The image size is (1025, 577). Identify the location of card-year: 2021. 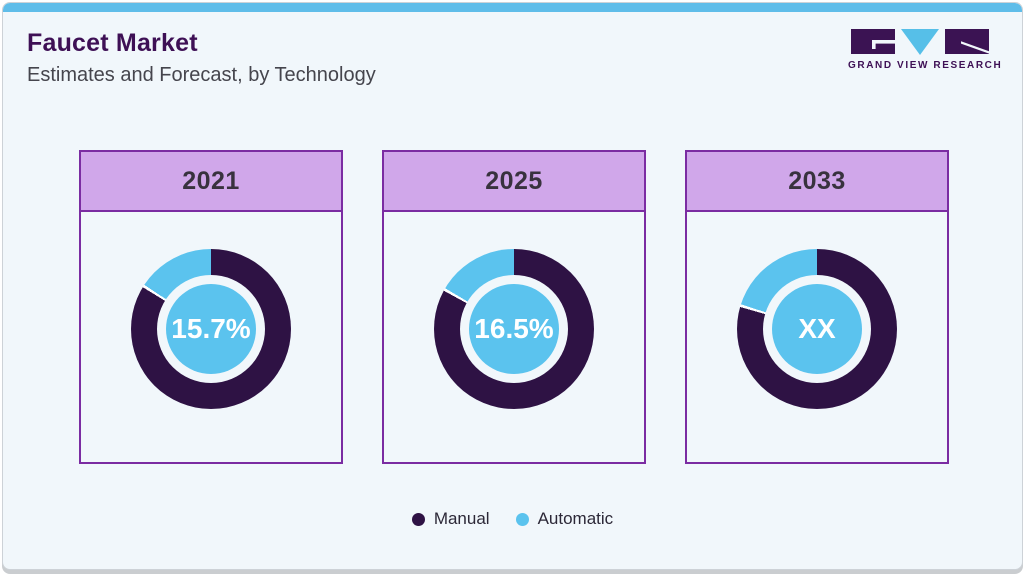
(211, 180).